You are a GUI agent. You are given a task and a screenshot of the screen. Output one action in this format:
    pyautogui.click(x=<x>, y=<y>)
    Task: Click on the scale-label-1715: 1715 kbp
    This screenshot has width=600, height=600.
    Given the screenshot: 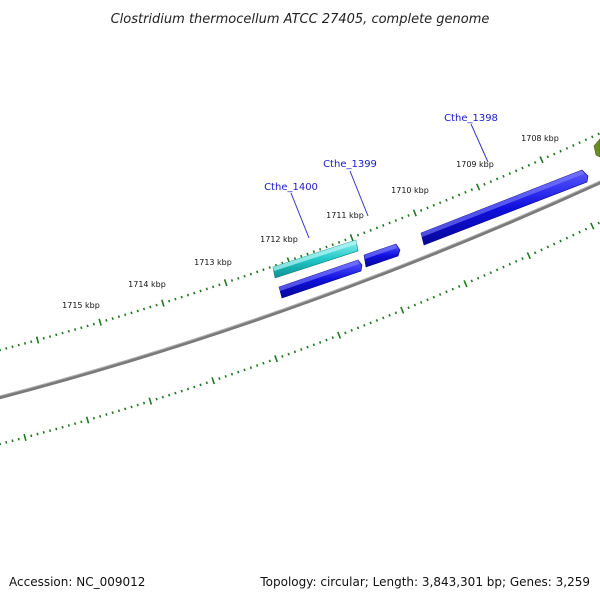 What is the action you would take?
    pyautogui.click(x=81, y=305)
    